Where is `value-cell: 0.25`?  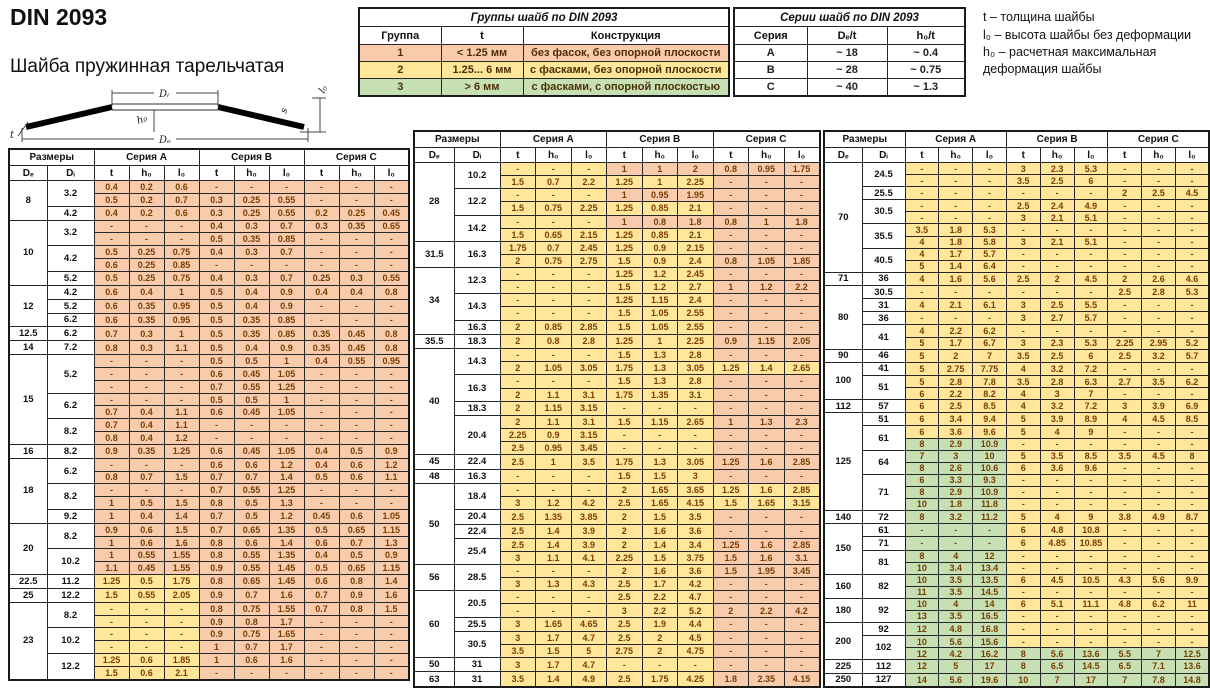
value-cell: 0.25 is located at coordinates (146, 278).